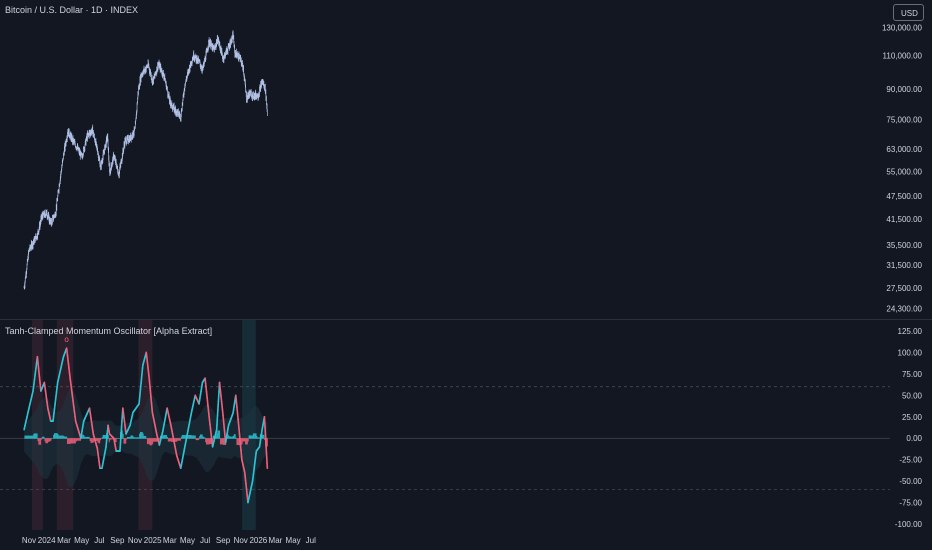 The height and width of the screenshot is (550, 932). What do you see at coordinates (904, 149) in the screenshot?
I see `price-tick-label: 63,000.00` at bounding box center [904, 149].